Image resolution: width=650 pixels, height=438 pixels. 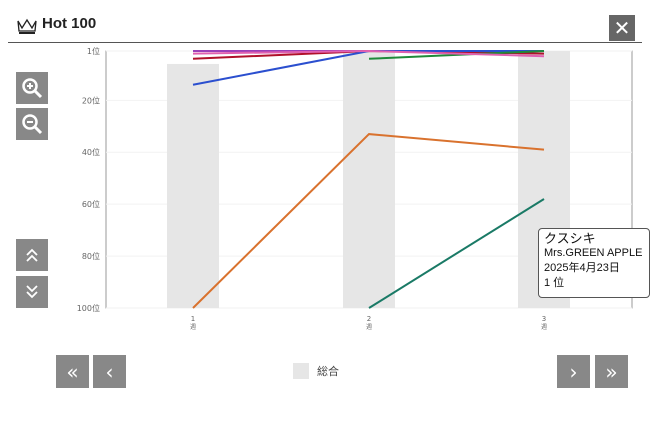 I want to click on legend-label: 総合, so click(x=328, y=371).